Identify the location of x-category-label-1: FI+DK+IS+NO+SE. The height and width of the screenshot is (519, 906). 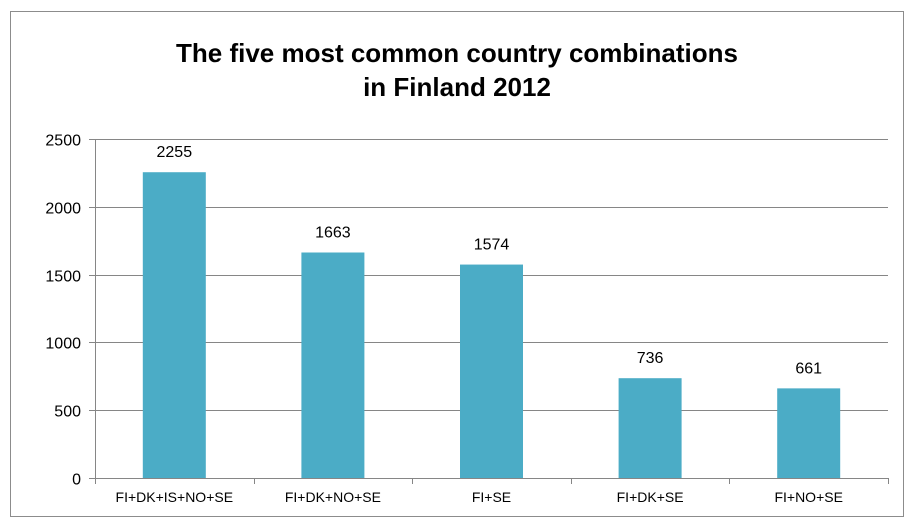
(175, 497).